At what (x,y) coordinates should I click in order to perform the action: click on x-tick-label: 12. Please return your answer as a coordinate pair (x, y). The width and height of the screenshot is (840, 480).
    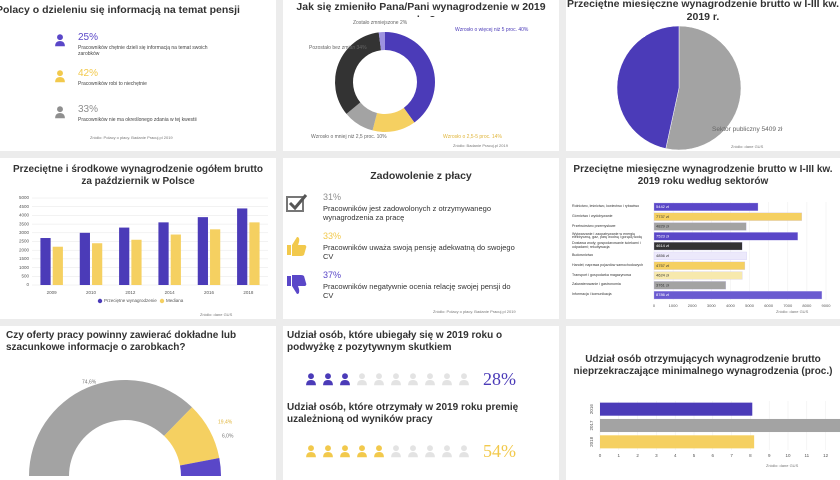
    Looking at the image, I should click on (826, 455).